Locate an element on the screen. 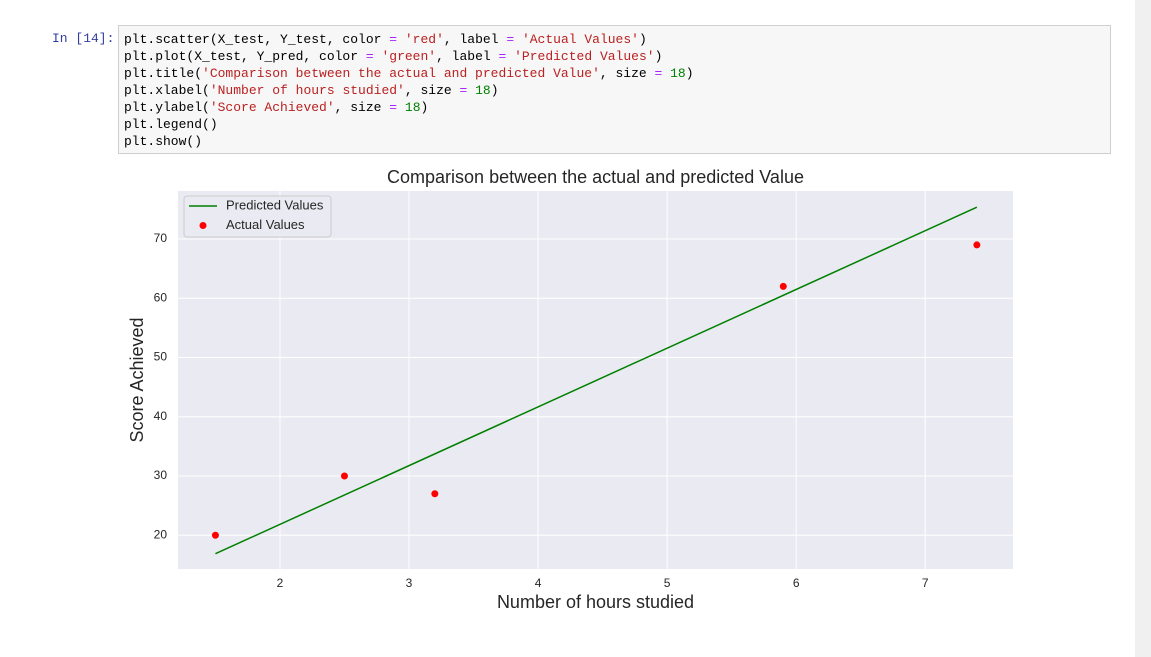  code-line: plt.ylabel('Score Achieved', size = 18) is located at coordinates (276, 107).